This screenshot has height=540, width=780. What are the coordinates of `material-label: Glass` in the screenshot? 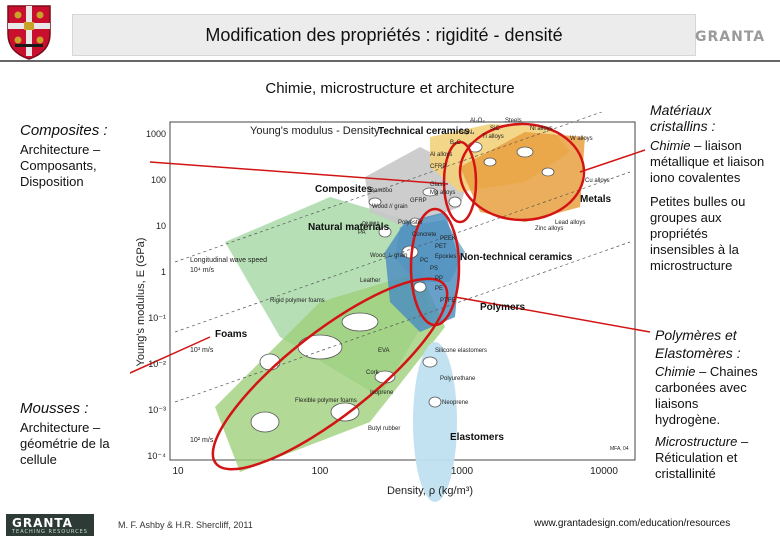 It's located at (437, 185).